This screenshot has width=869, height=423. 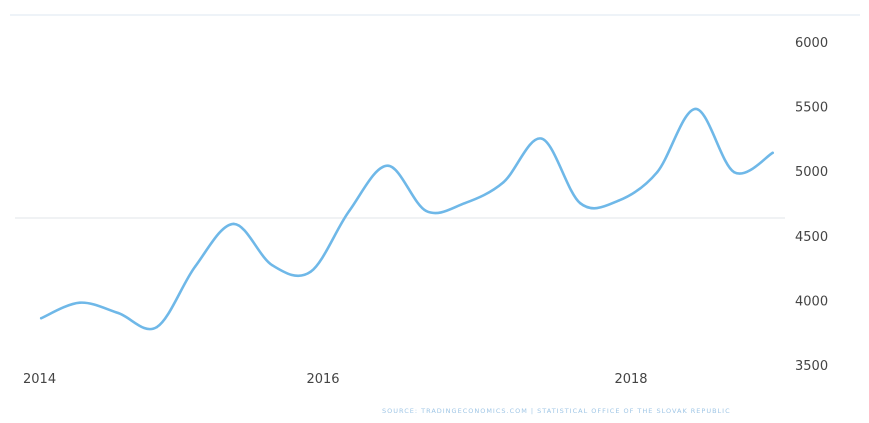 What do you see at coordinates (811, 172) in the screenshot?
I see `y-tick-label: 5000` at bounding box center [811, 172].